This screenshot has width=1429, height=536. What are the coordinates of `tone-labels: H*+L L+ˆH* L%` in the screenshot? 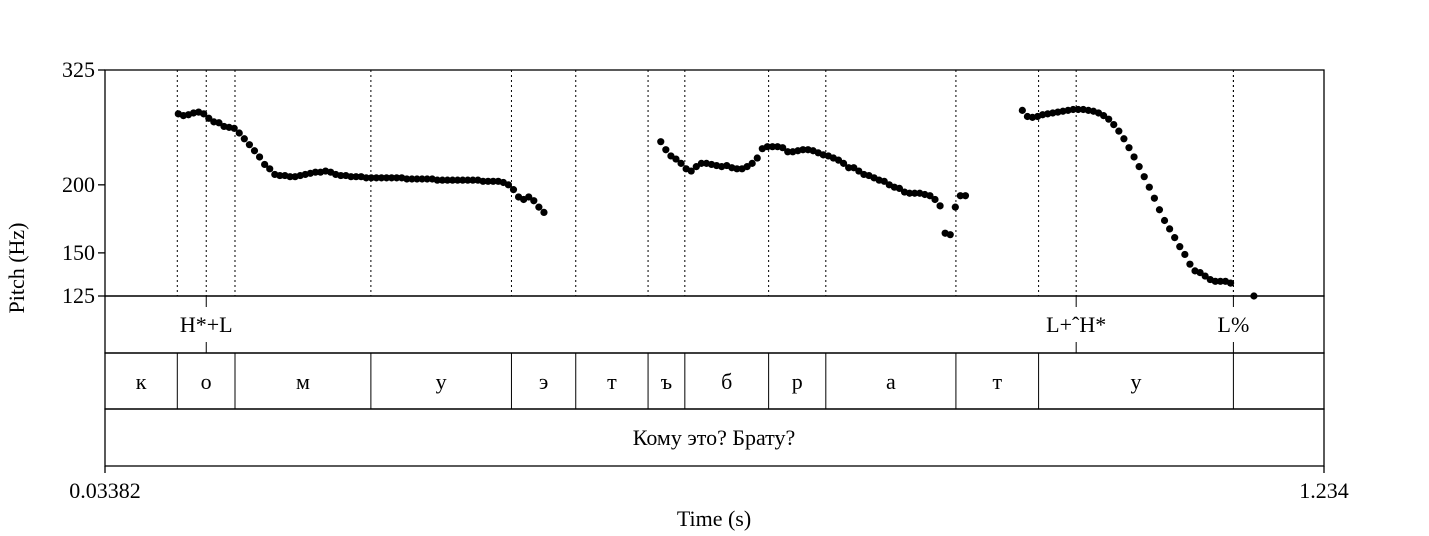 It's located at (714, 324).